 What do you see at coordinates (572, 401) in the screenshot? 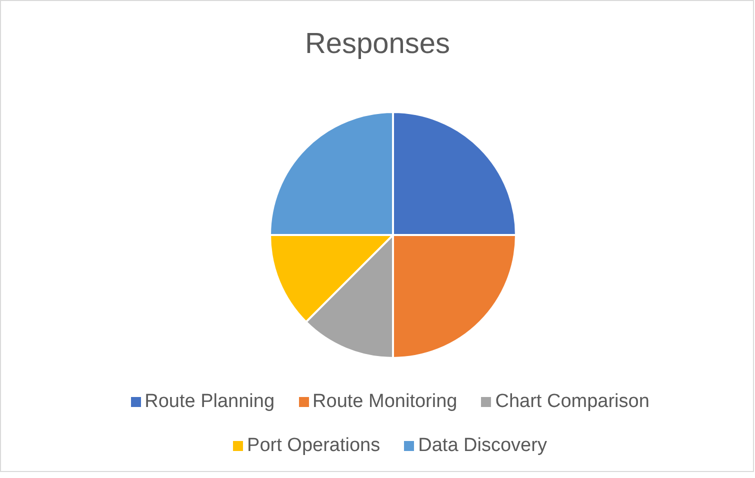
I see `legend-label: Chart Comparison` at bounding box center [572, 401].